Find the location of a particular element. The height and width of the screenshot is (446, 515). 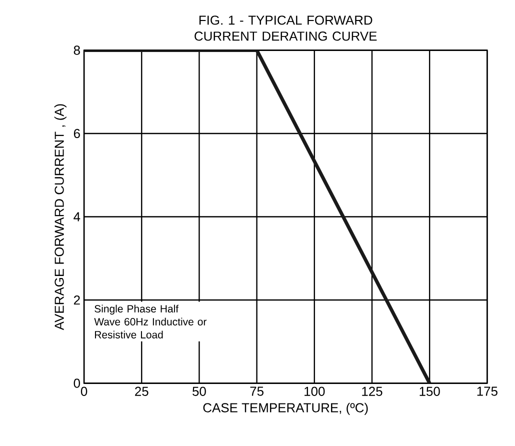

chart-title: FIG. 1 - TYPICAL FORWARD CURRENT DERATING CURVE is located at coordinates (285, 28).